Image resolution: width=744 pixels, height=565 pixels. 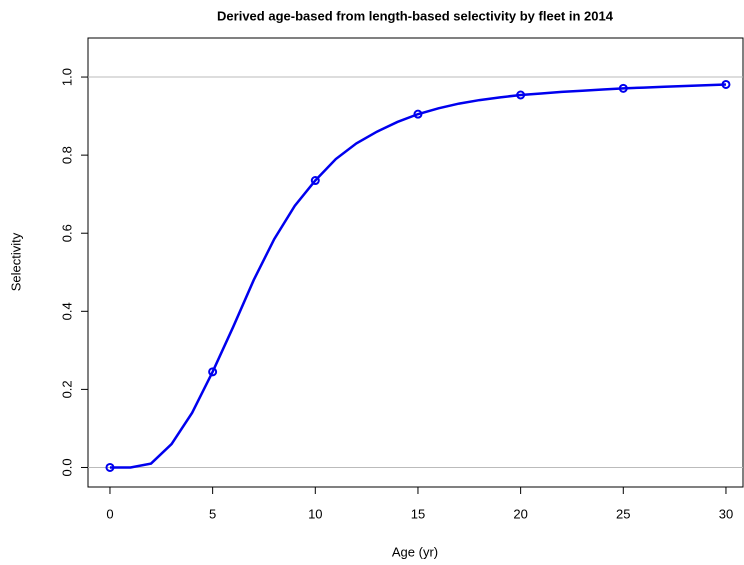 I want to click on y-tick-label: 0.2, so click(x=66, y=389).